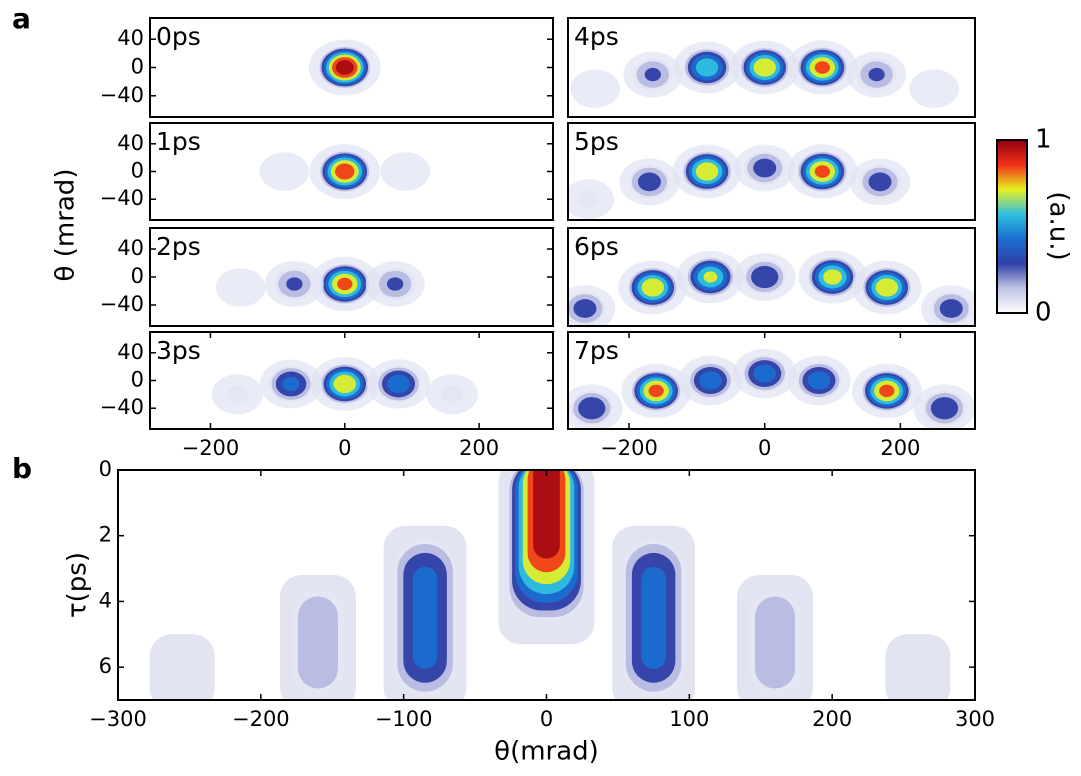 The image size is (1081, 776). Describe the element at coordinates (1043, 313) in the screenshot. I see `colorbar-tick-label: 0` at that location.